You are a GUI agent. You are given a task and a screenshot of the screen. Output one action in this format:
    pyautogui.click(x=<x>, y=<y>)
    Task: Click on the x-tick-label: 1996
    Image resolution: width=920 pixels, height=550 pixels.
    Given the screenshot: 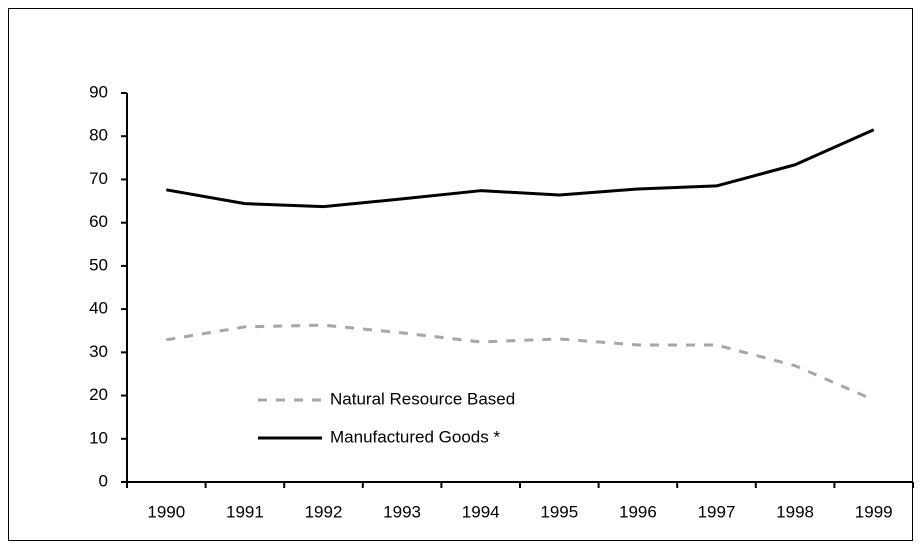 What is the action you would take?
    pyautogui.click(x=638, y=511)
    